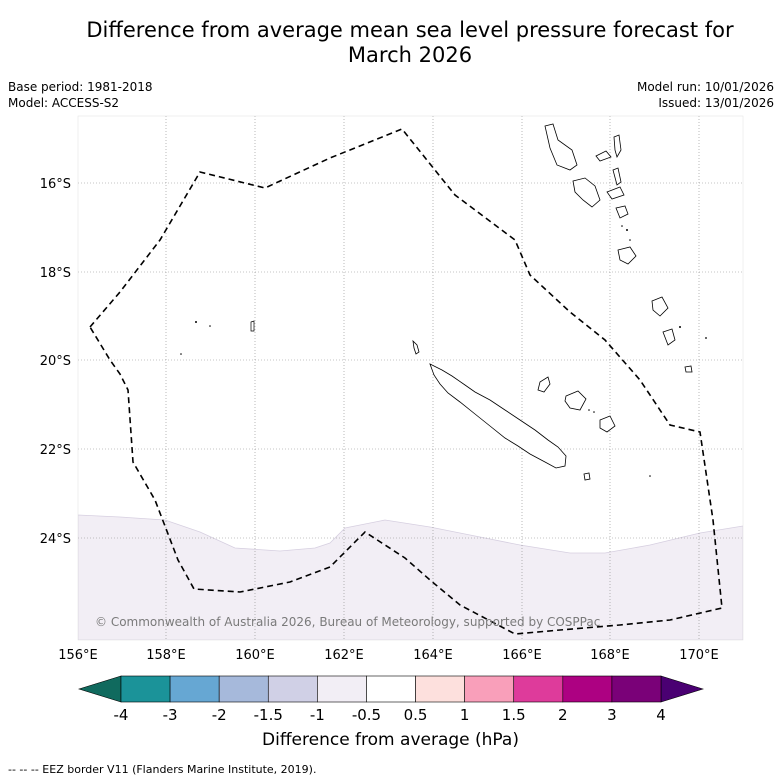  What do you see at coordinates (612, 715) in the screenshot?
I see `colorbar-tick-label: 3` at bounding box center [612, 715].